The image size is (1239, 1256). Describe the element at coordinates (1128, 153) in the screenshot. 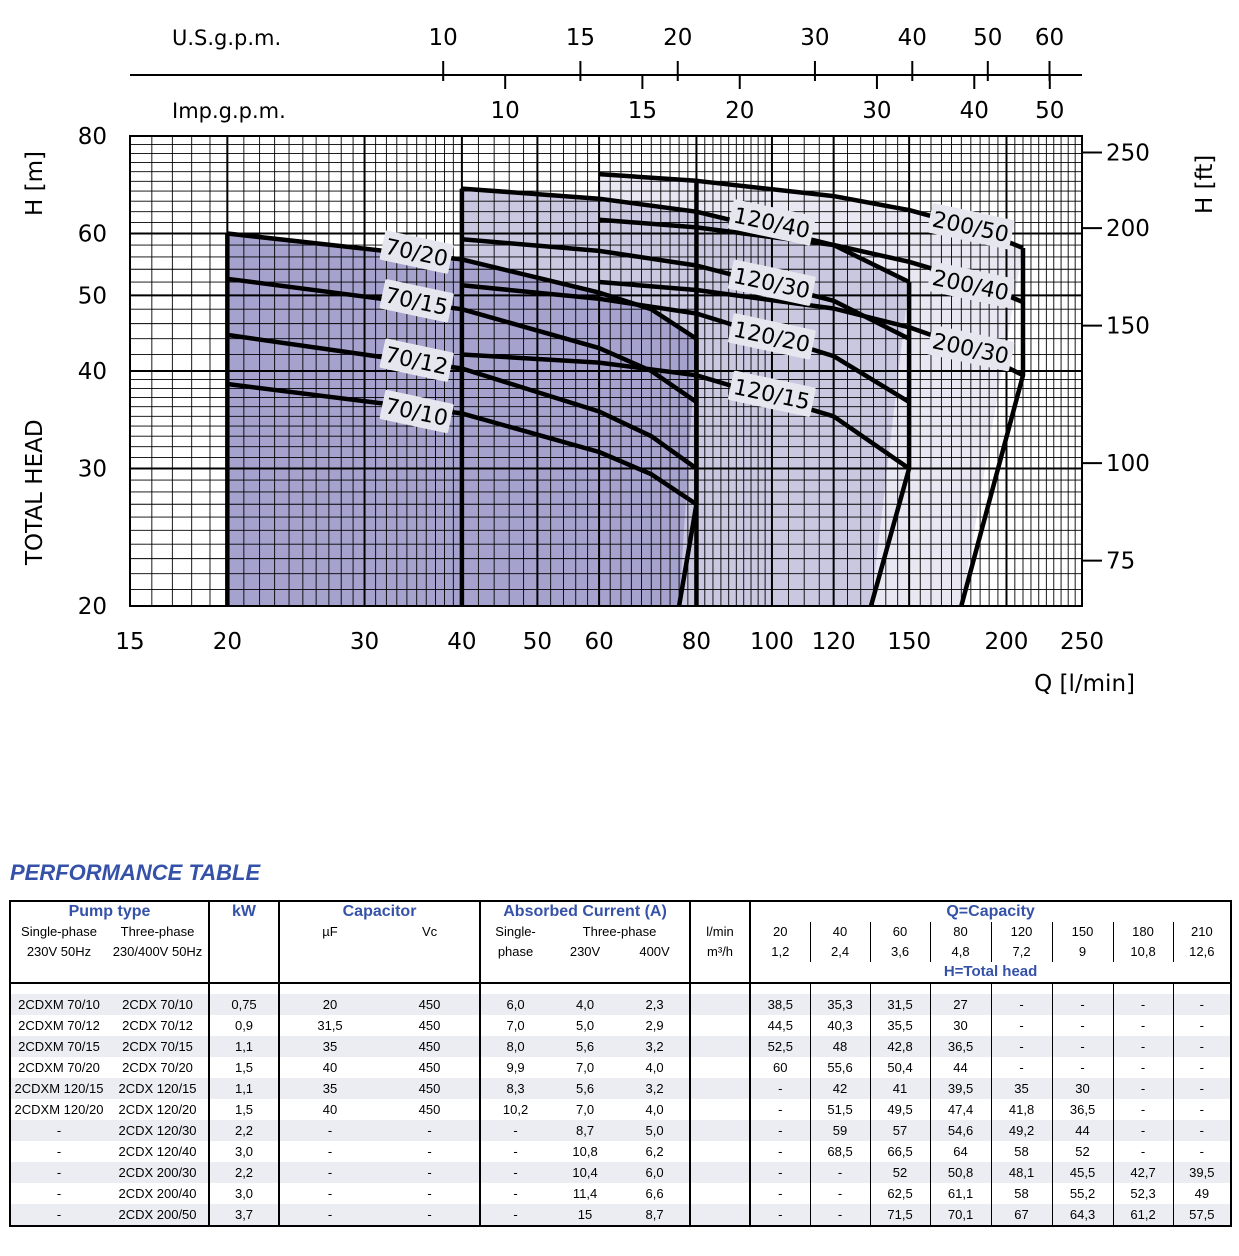

I see `y2-tick-label: 250` at that location.